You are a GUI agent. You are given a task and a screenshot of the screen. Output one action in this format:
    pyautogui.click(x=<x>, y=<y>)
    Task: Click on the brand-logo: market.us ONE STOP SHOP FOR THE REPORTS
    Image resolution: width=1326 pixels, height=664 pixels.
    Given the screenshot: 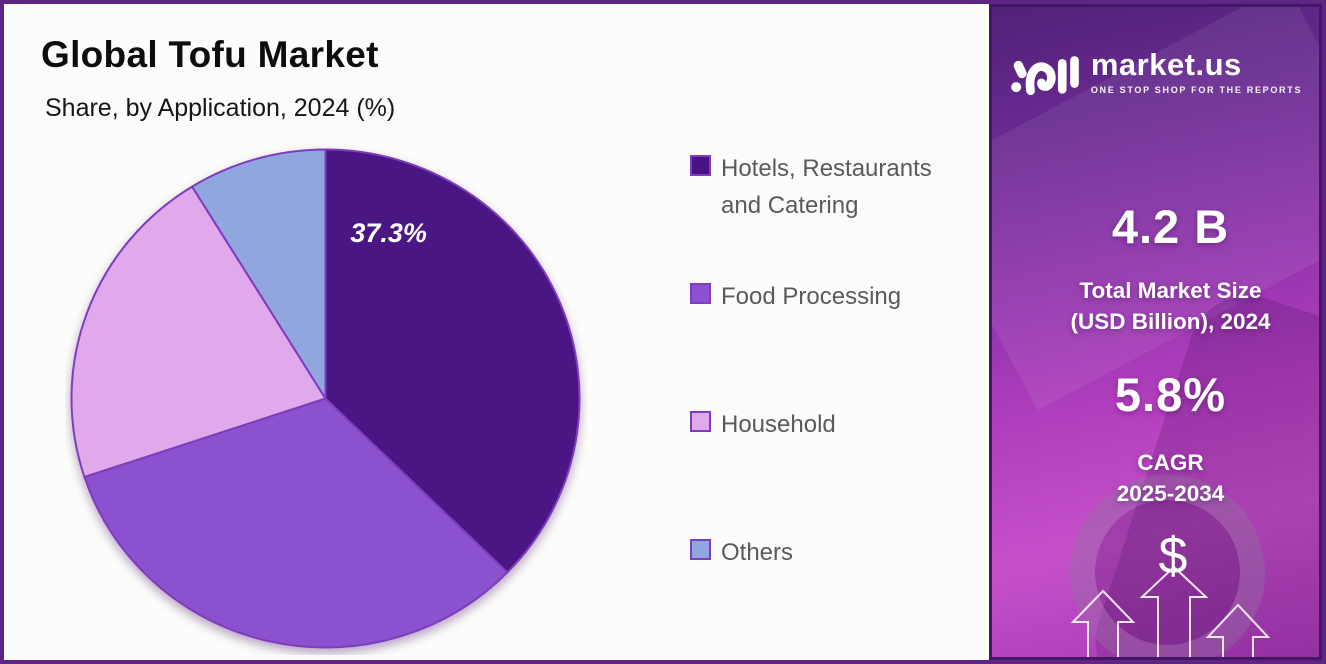 What is the action you would take?
    pyautogui.click(x=1155, y=72)
    